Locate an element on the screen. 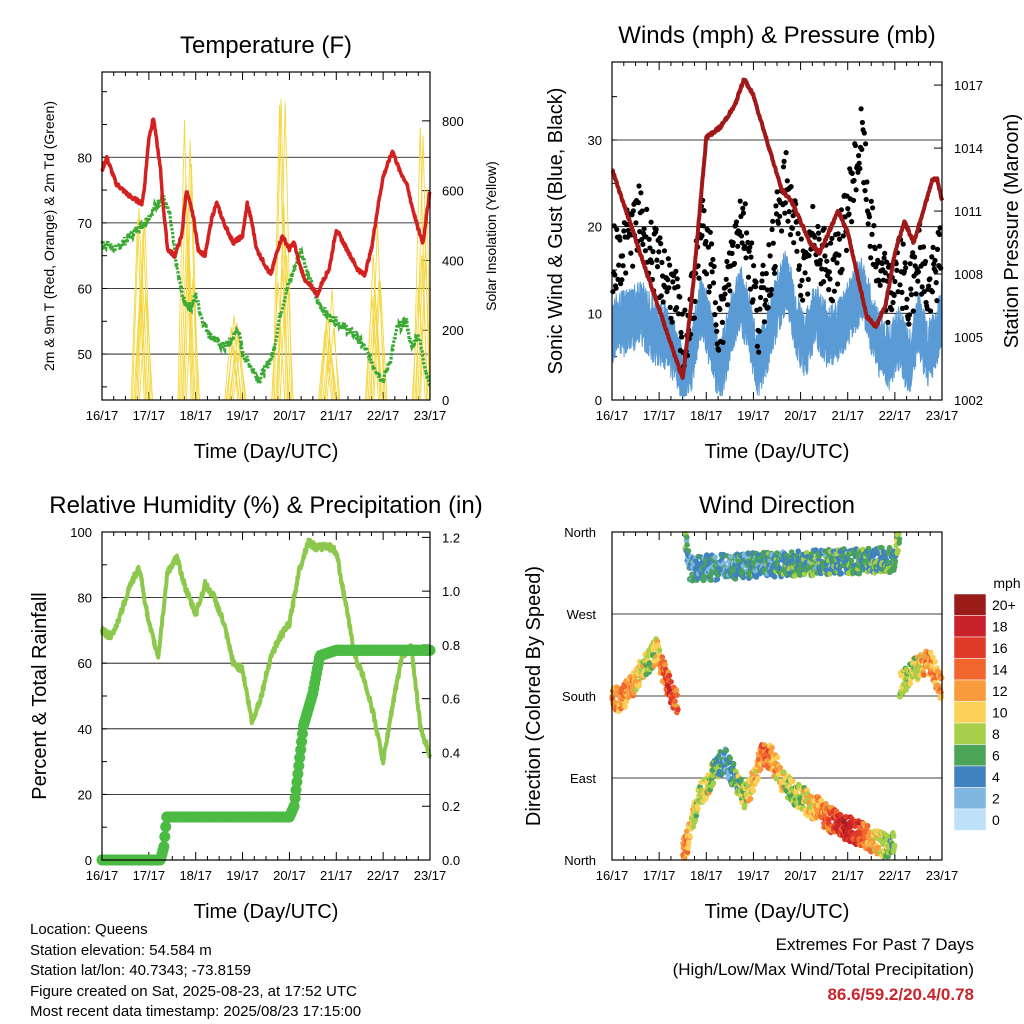 Image resolution: width=1024 pixels, height=1024 pixels. y-tick-label: 60 is located at coordinates (85, 288).